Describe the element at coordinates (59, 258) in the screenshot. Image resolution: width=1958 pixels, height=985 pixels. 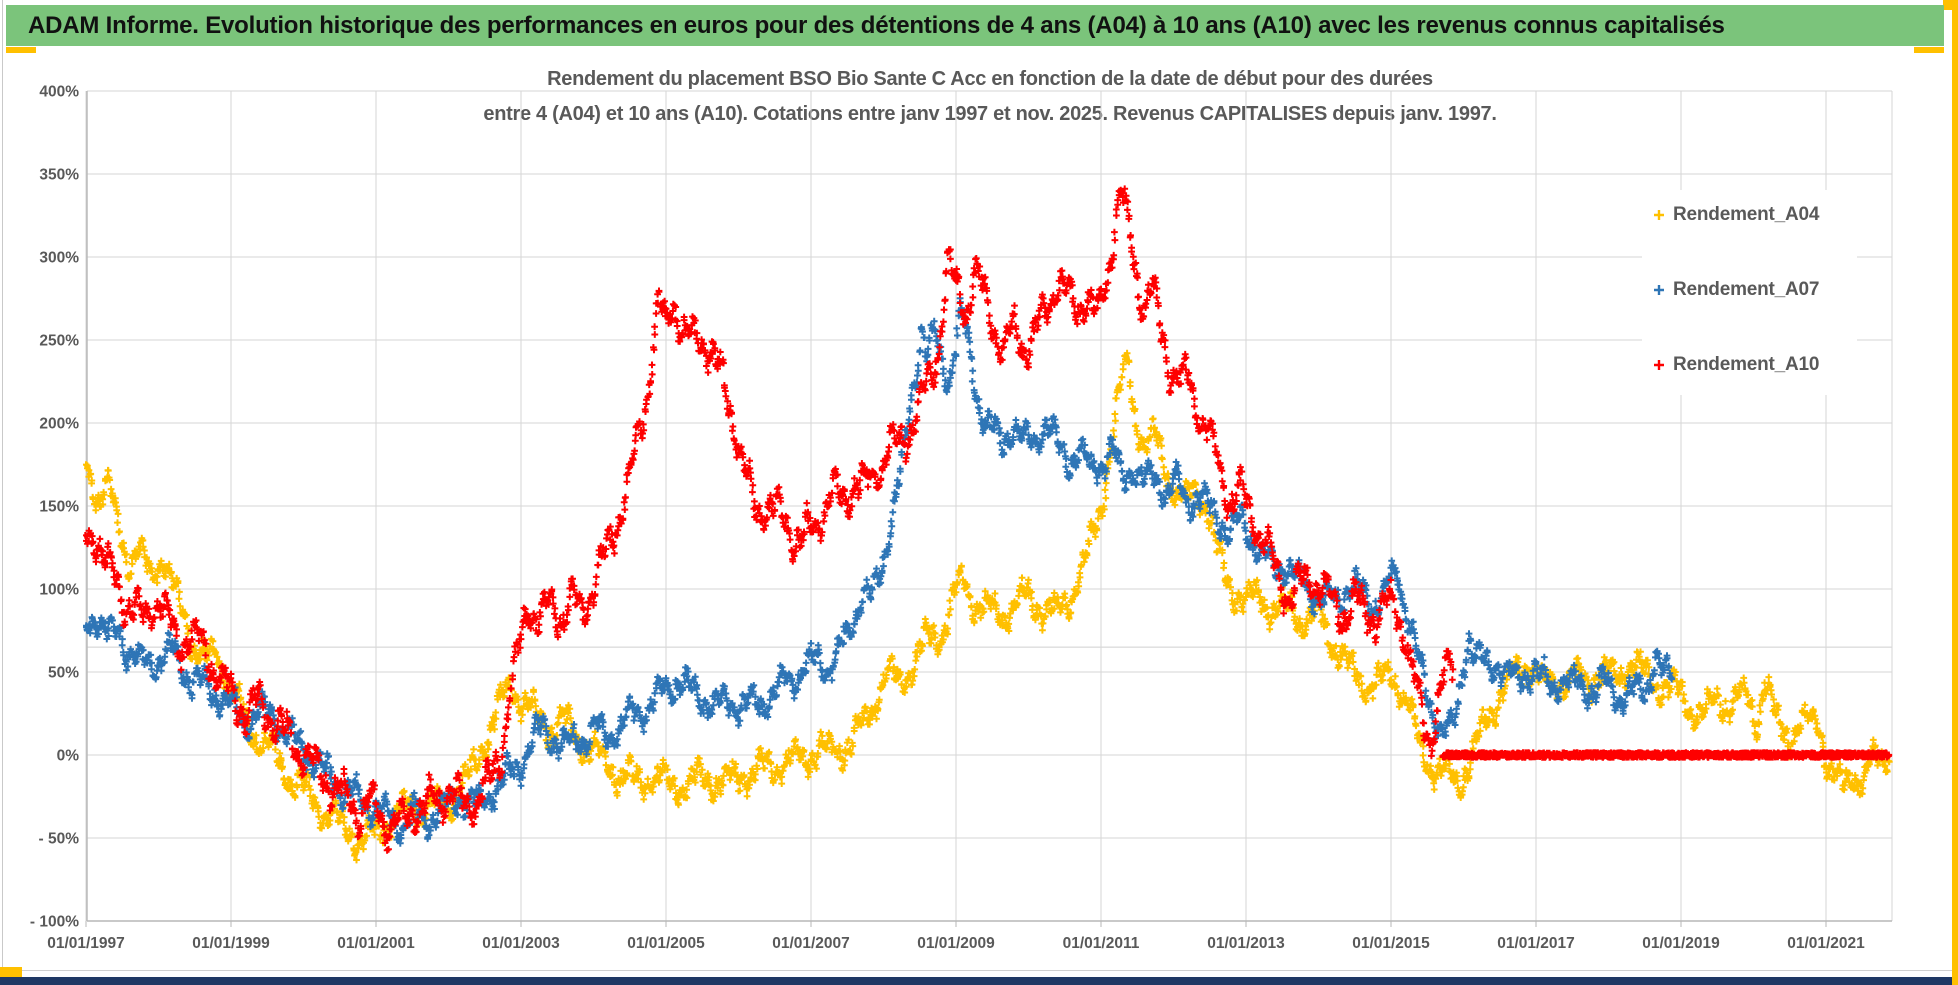
I see `y-axis-label: 300%` at that location.